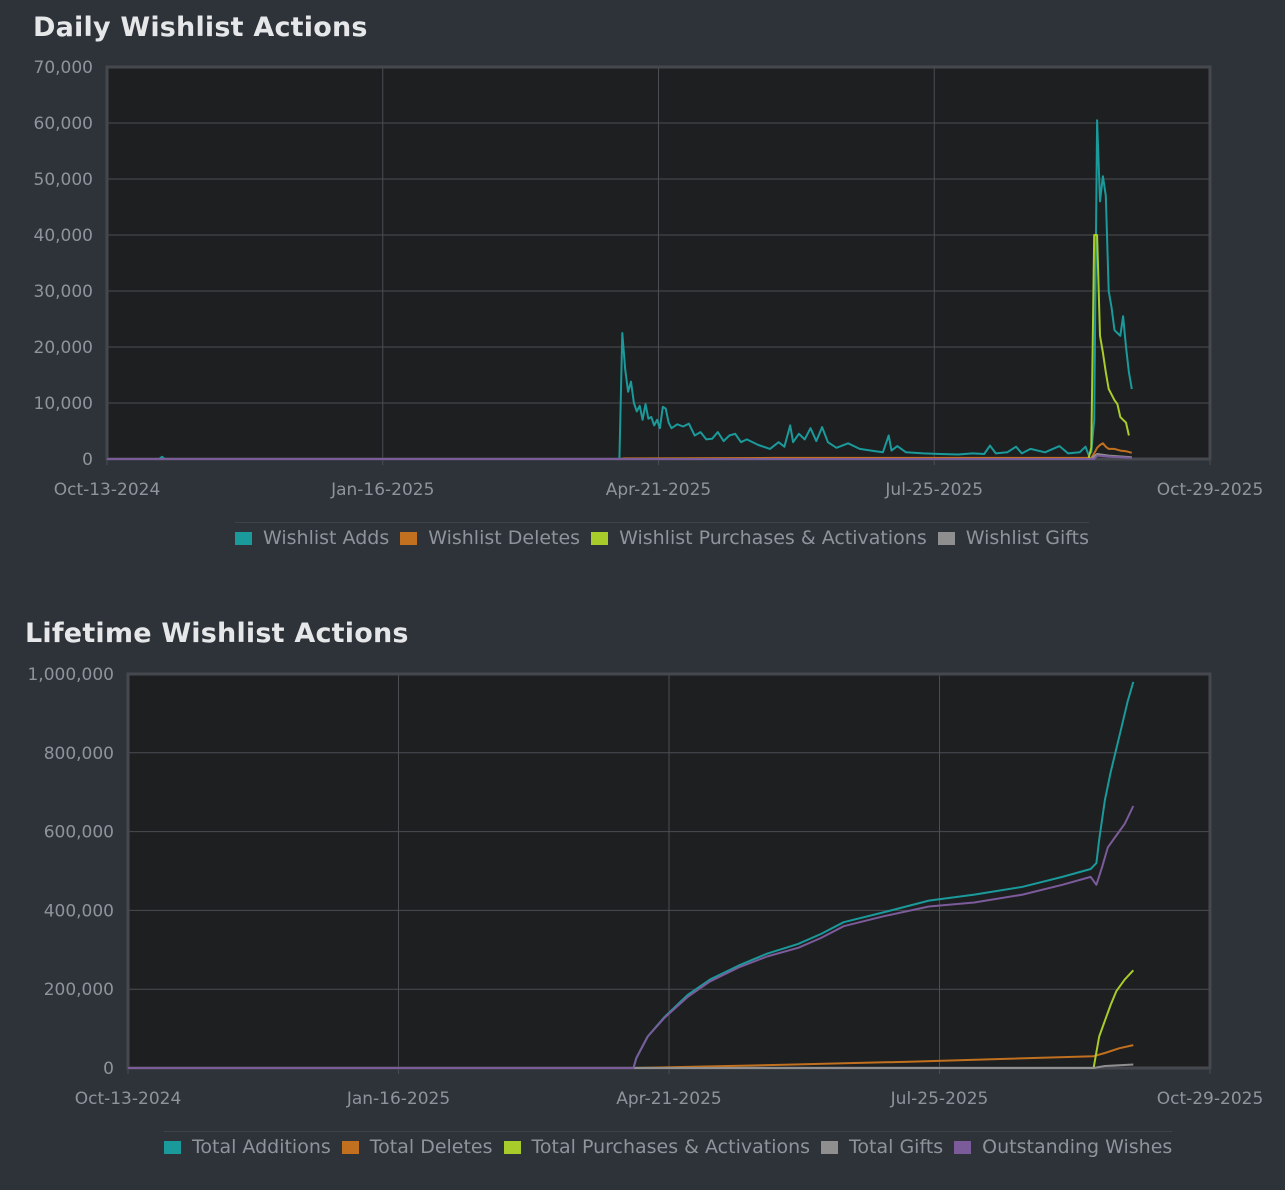  Describe the element at coordinates (773, 538) in the screenshot. I see `legend-label: Wishlist Purchases & Activations` at that location.